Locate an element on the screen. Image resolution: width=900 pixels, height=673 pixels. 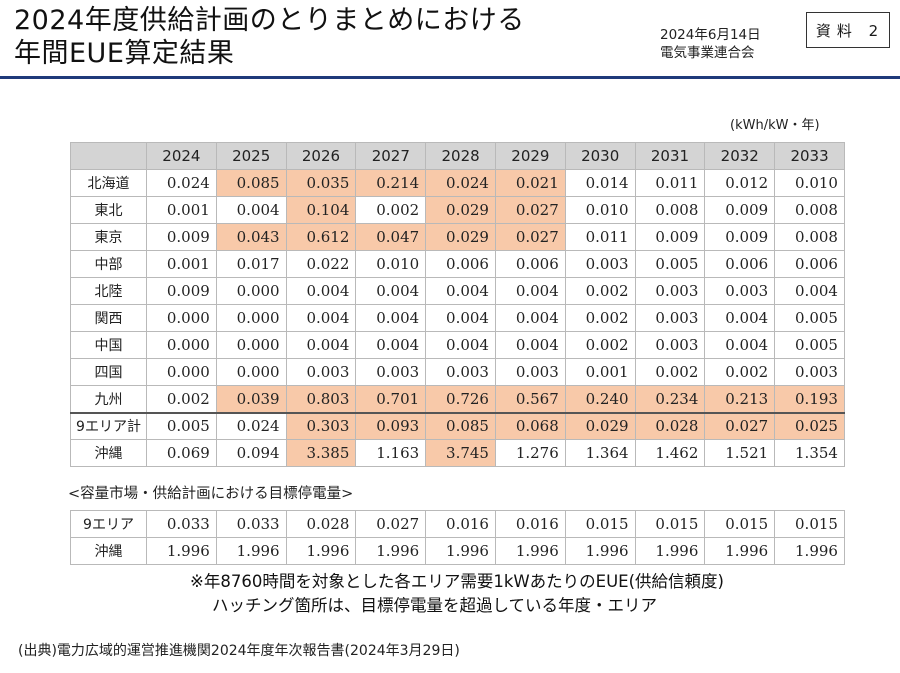
eue-value-cell: 3.385 is located at coordinates (321, 453).